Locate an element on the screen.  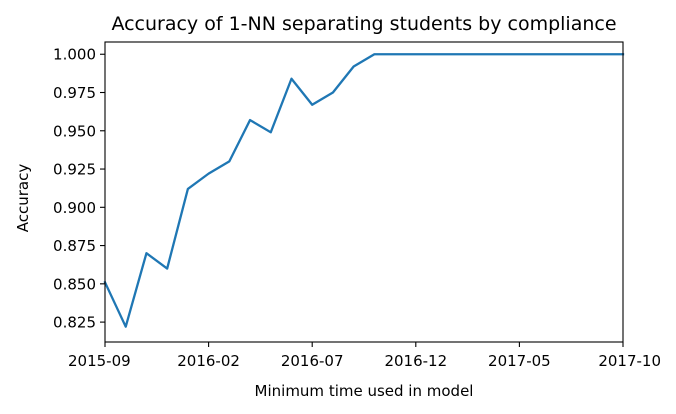
y-axis-title: Accuracy is located at coordinates (23, 198).